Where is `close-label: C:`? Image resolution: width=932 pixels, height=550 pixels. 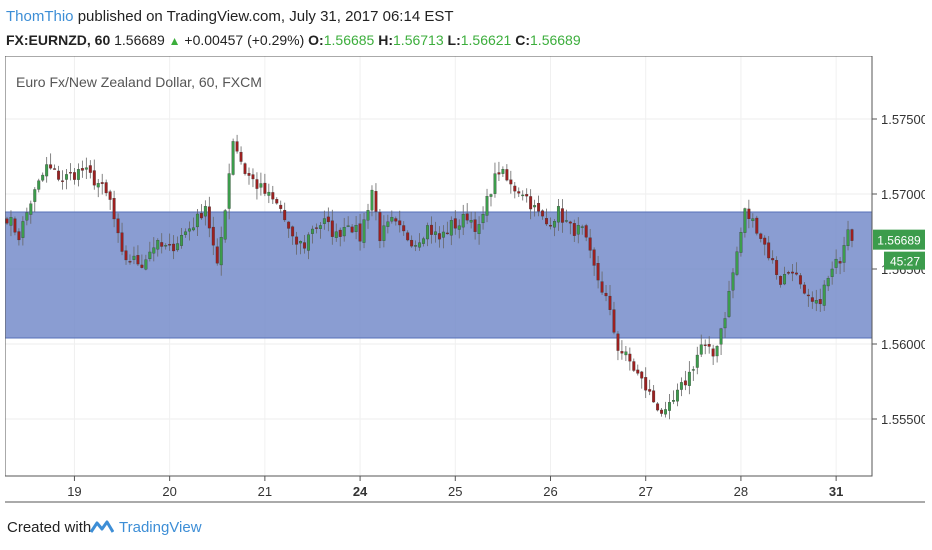
close-label: C: is located at coordinates (523, 40).